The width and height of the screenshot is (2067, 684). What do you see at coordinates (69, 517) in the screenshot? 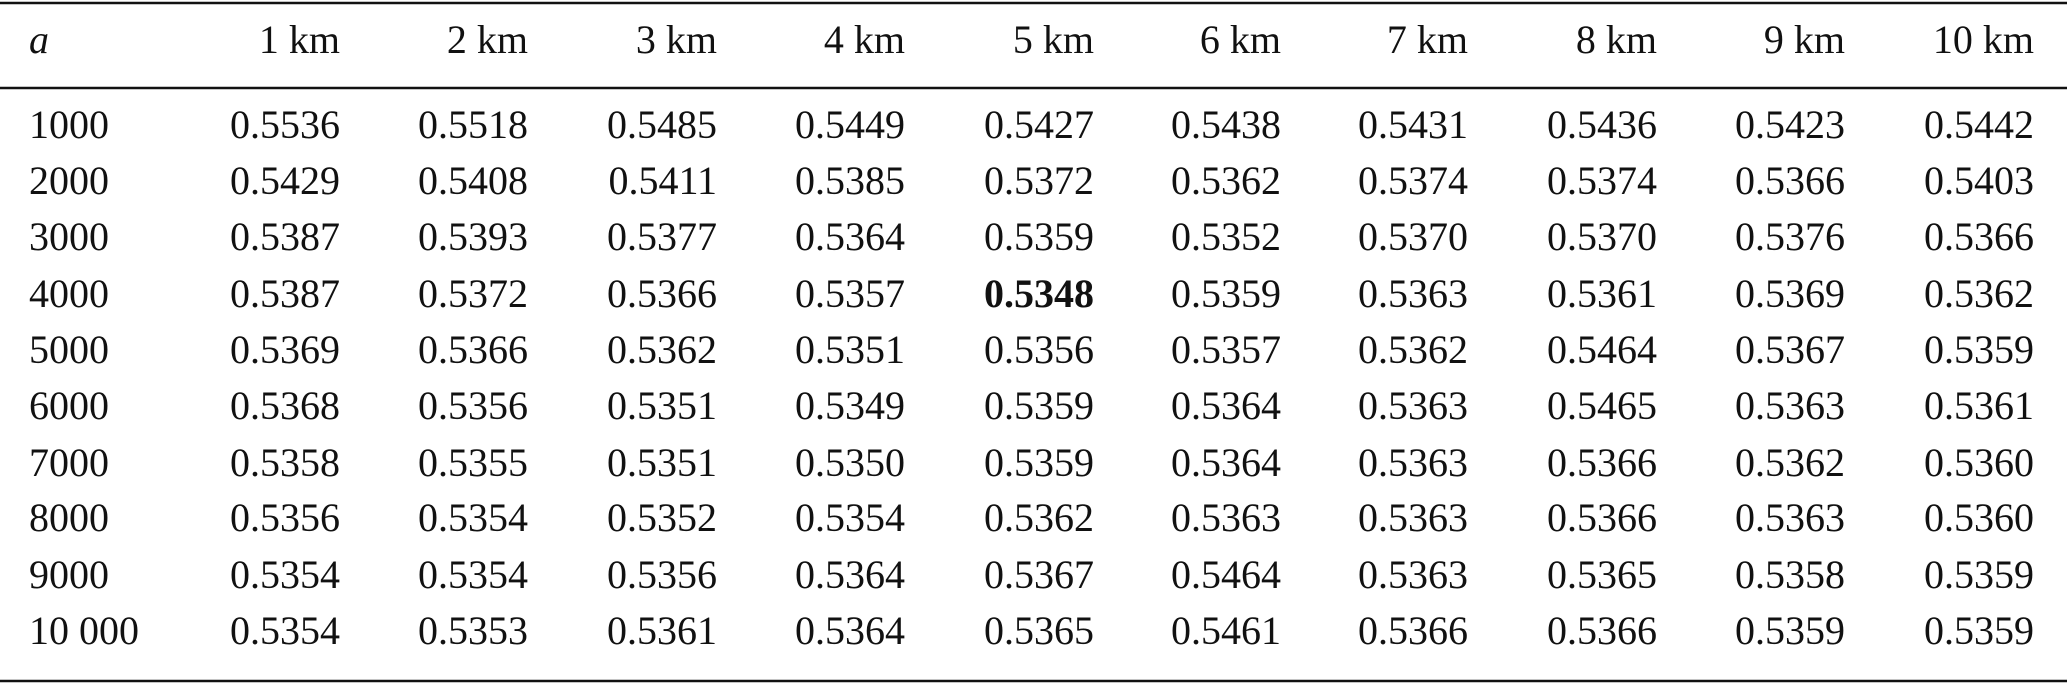
I see `row-label: 8000` at bounding box center [69, 517].